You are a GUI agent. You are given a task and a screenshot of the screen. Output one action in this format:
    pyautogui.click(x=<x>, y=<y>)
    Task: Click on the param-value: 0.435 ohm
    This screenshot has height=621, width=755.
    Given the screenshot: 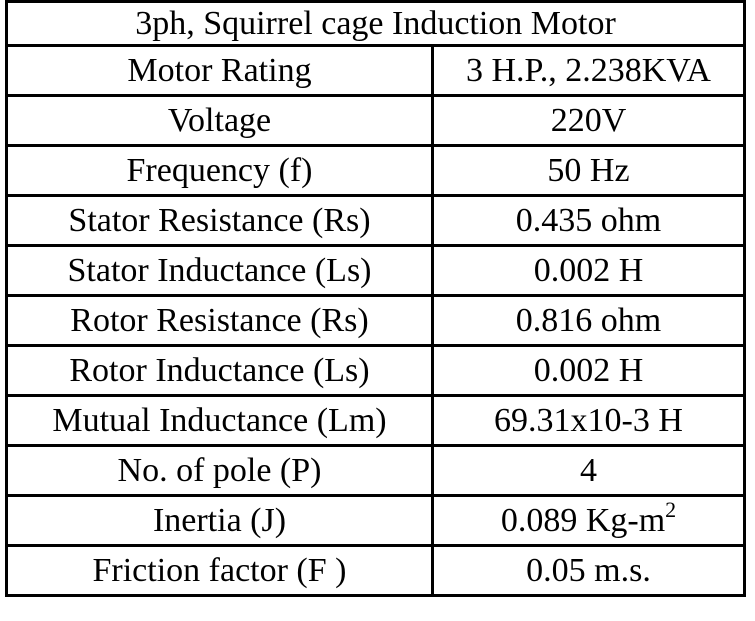 What is the action you would take?
    pyautogui.click(x=588, y=220)
    